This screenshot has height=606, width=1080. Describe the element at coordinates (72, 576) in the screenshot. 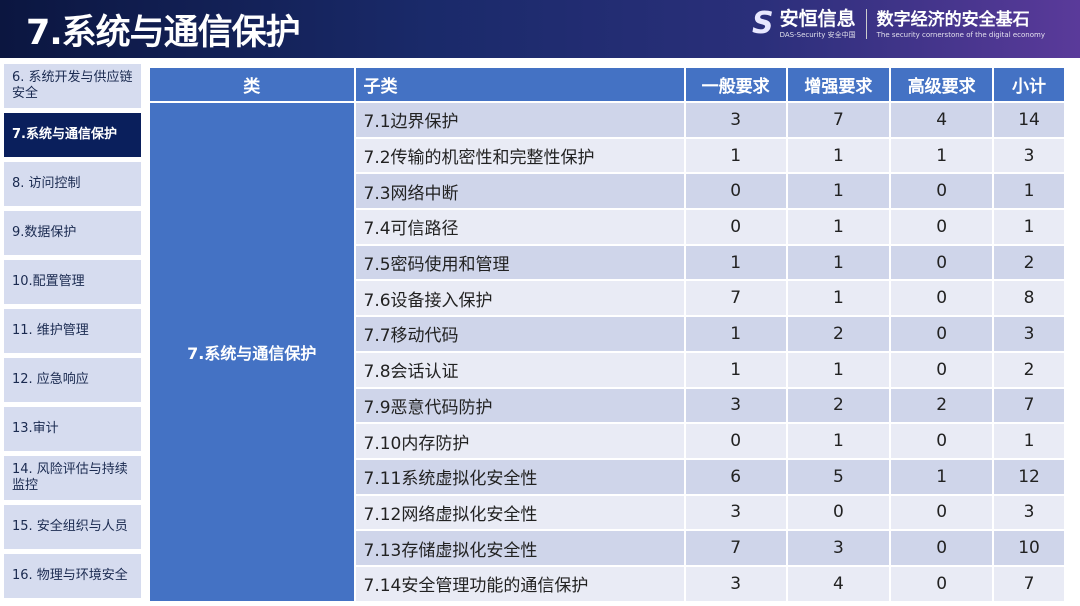

I see `sidebar-item: 16. 物理与环境安全` at that location.